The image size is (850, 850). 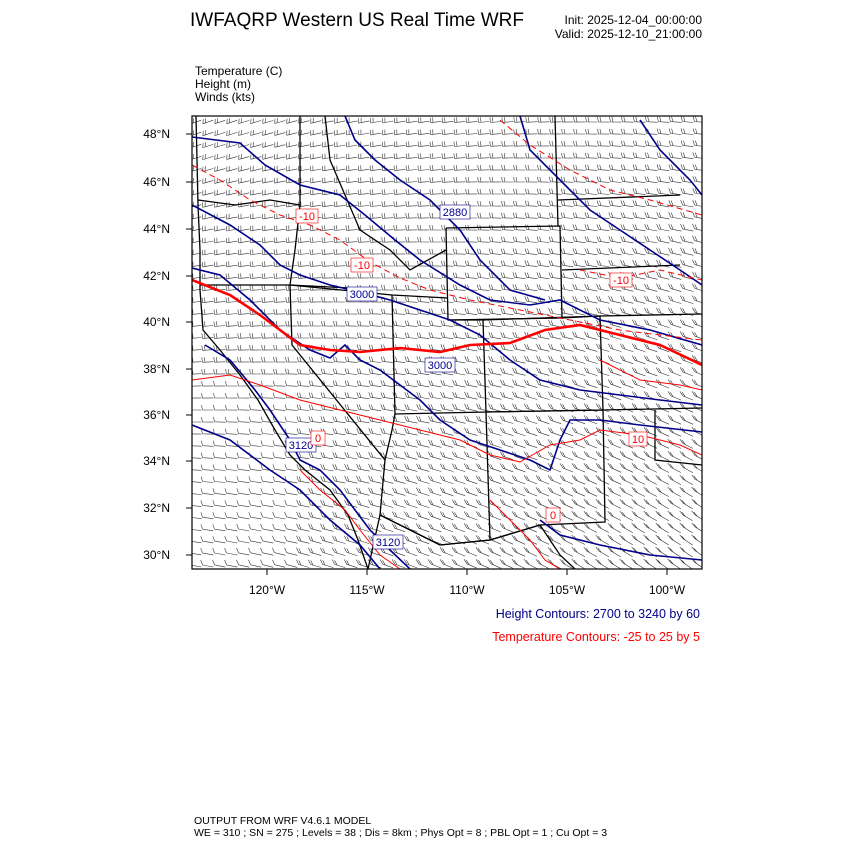 What do you see at coordinates (385, 193) in the screenshot?
I see `border-id-mt` at bounding box center [385, 193].